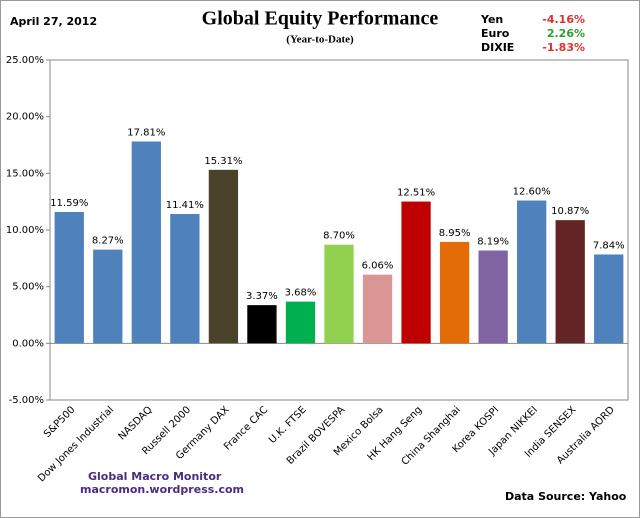  I want to click on currency-name: Yen, so click(491, 19).